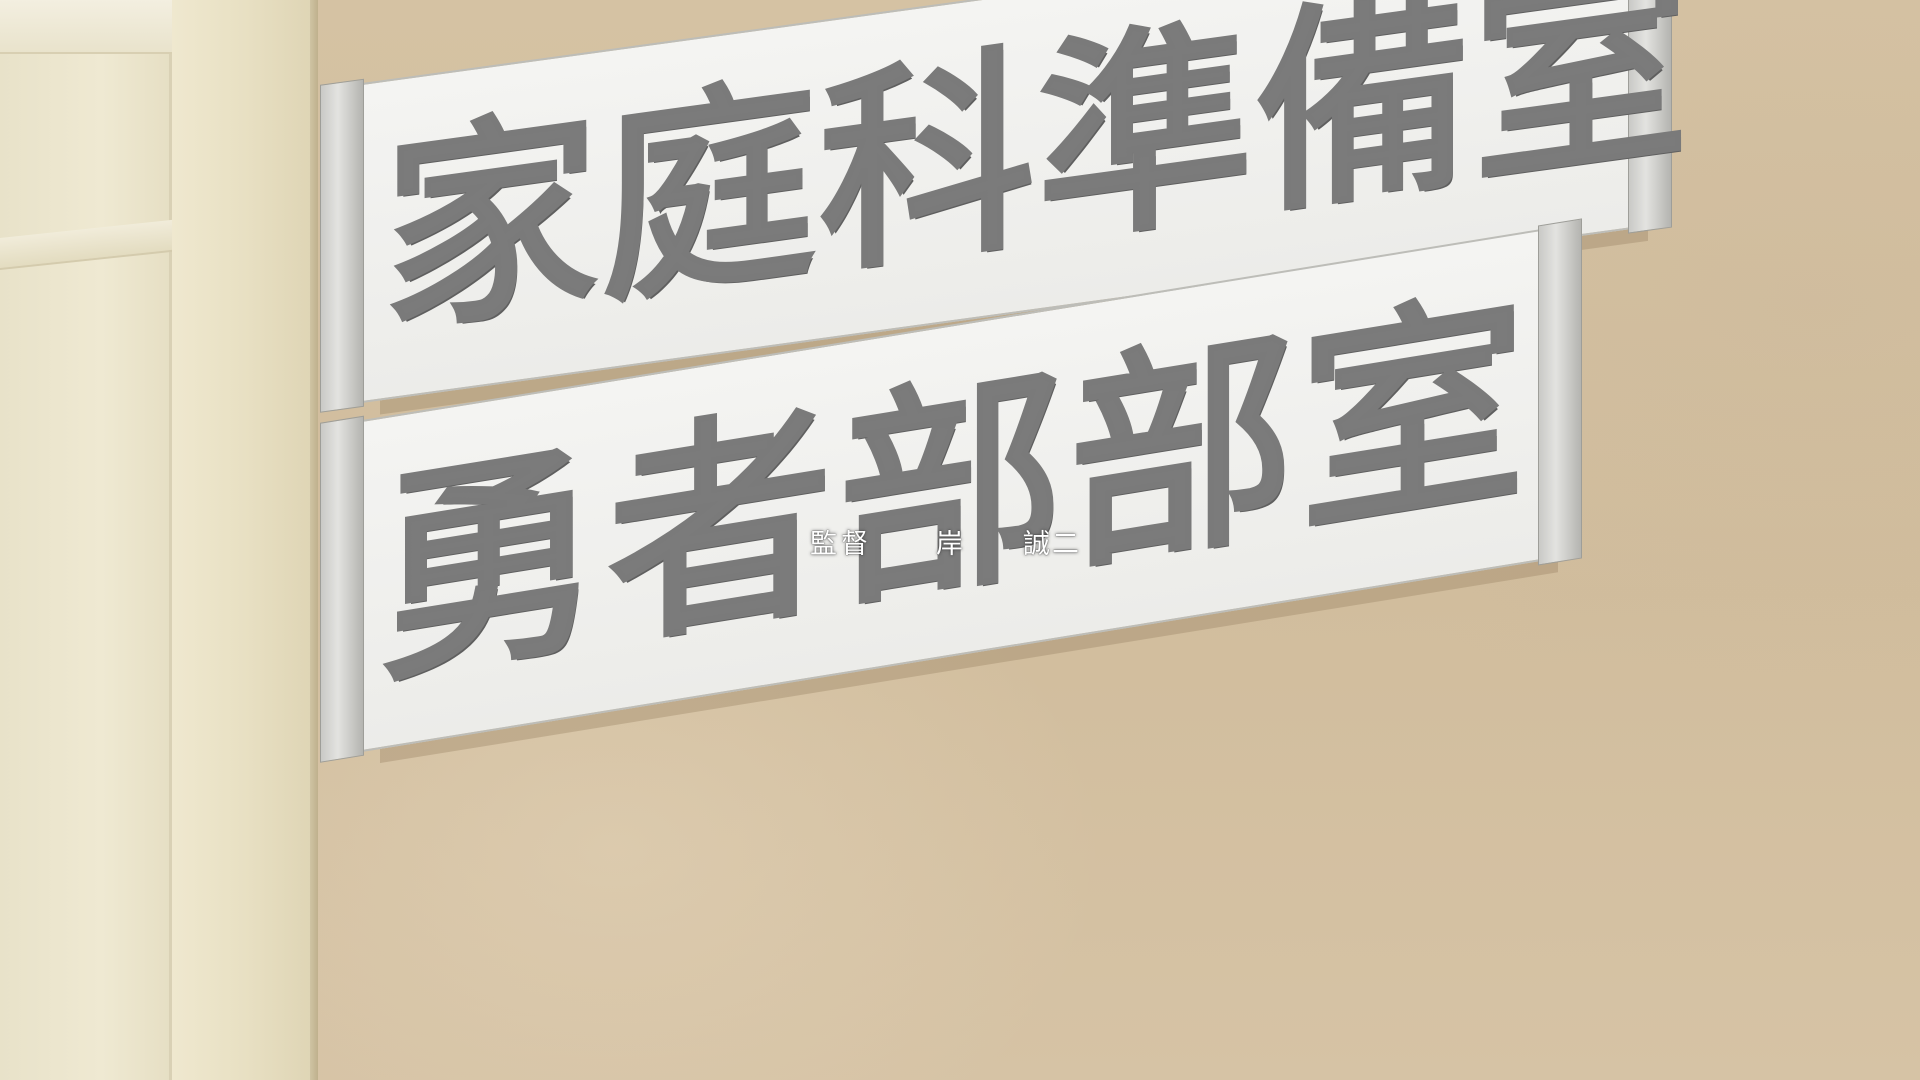  Describe the element at coordinates (314, 540) in the screenshot. I see `pillar-edge` at that location.